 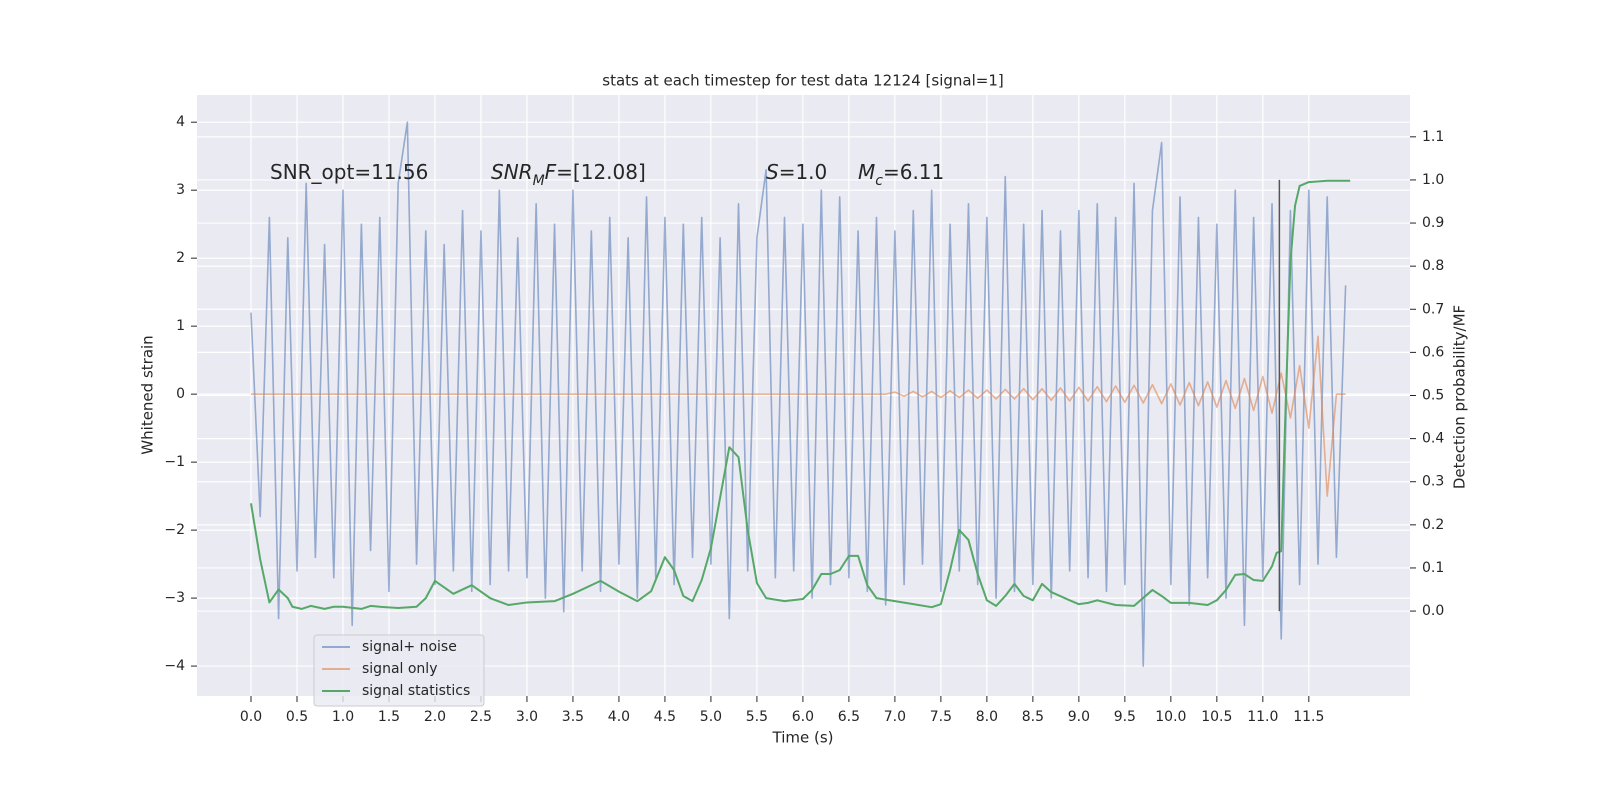 I want to click on x-tick-label: 4.5, so click(x=665, y=717).